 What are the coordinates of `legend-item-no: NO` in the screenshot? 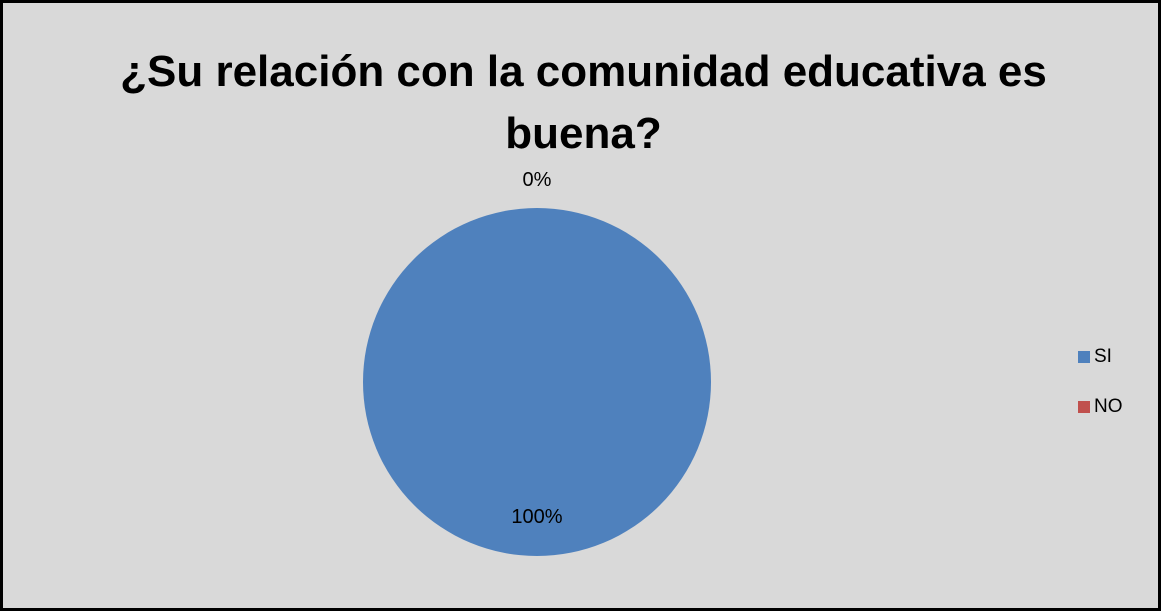 It's located at (1100, 407).